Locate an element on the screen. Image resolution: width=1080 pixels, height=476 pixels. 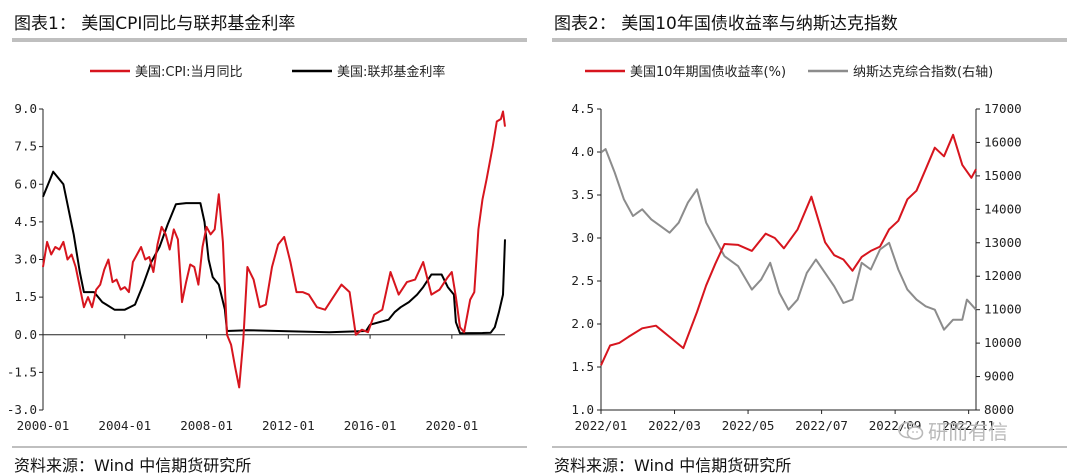
y-tick-label: -3.0 is located at coordinates (22, 409).